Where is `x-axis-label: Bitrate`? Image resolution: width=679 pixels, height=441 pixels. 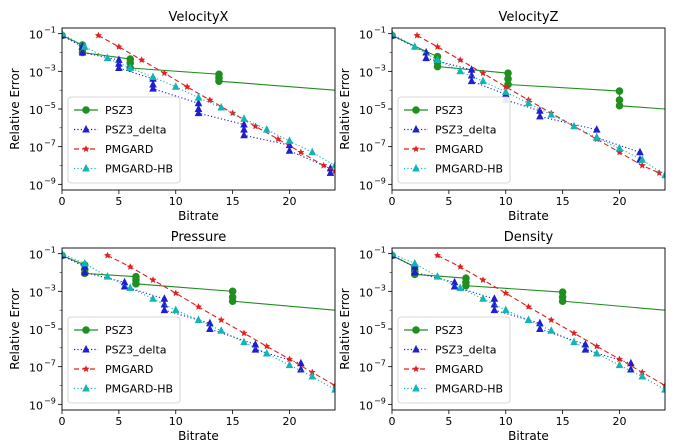 x-axis-label: Bitrate is located at coordinates (528, 435).